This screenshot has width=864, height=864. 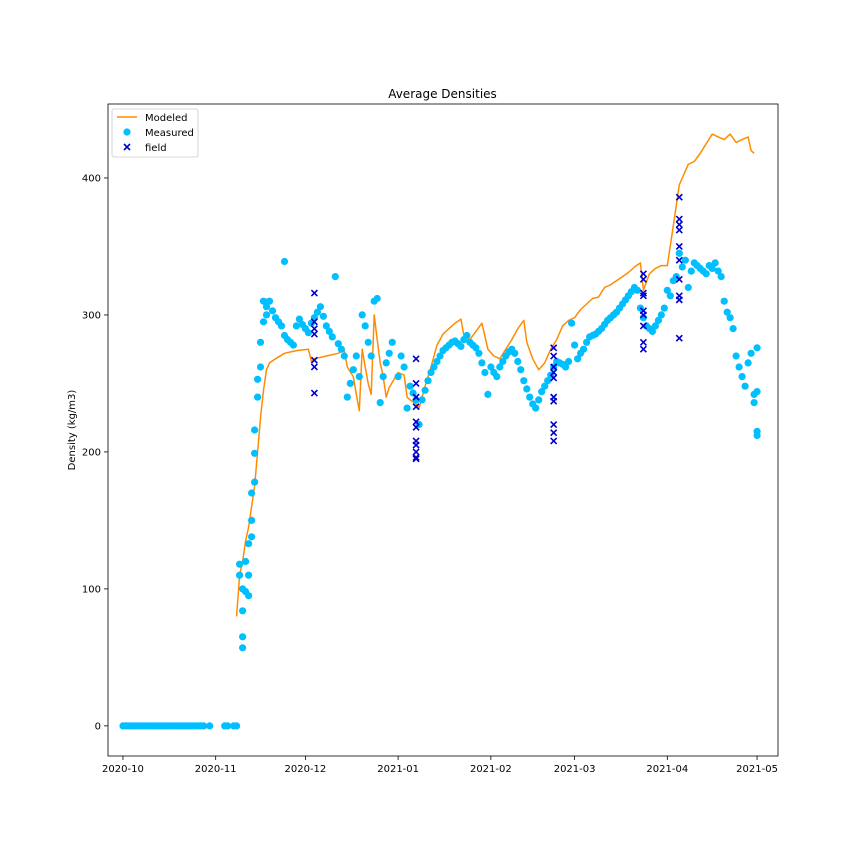 I want to click on y-tick-label: 0, so click(x=98, y=726).